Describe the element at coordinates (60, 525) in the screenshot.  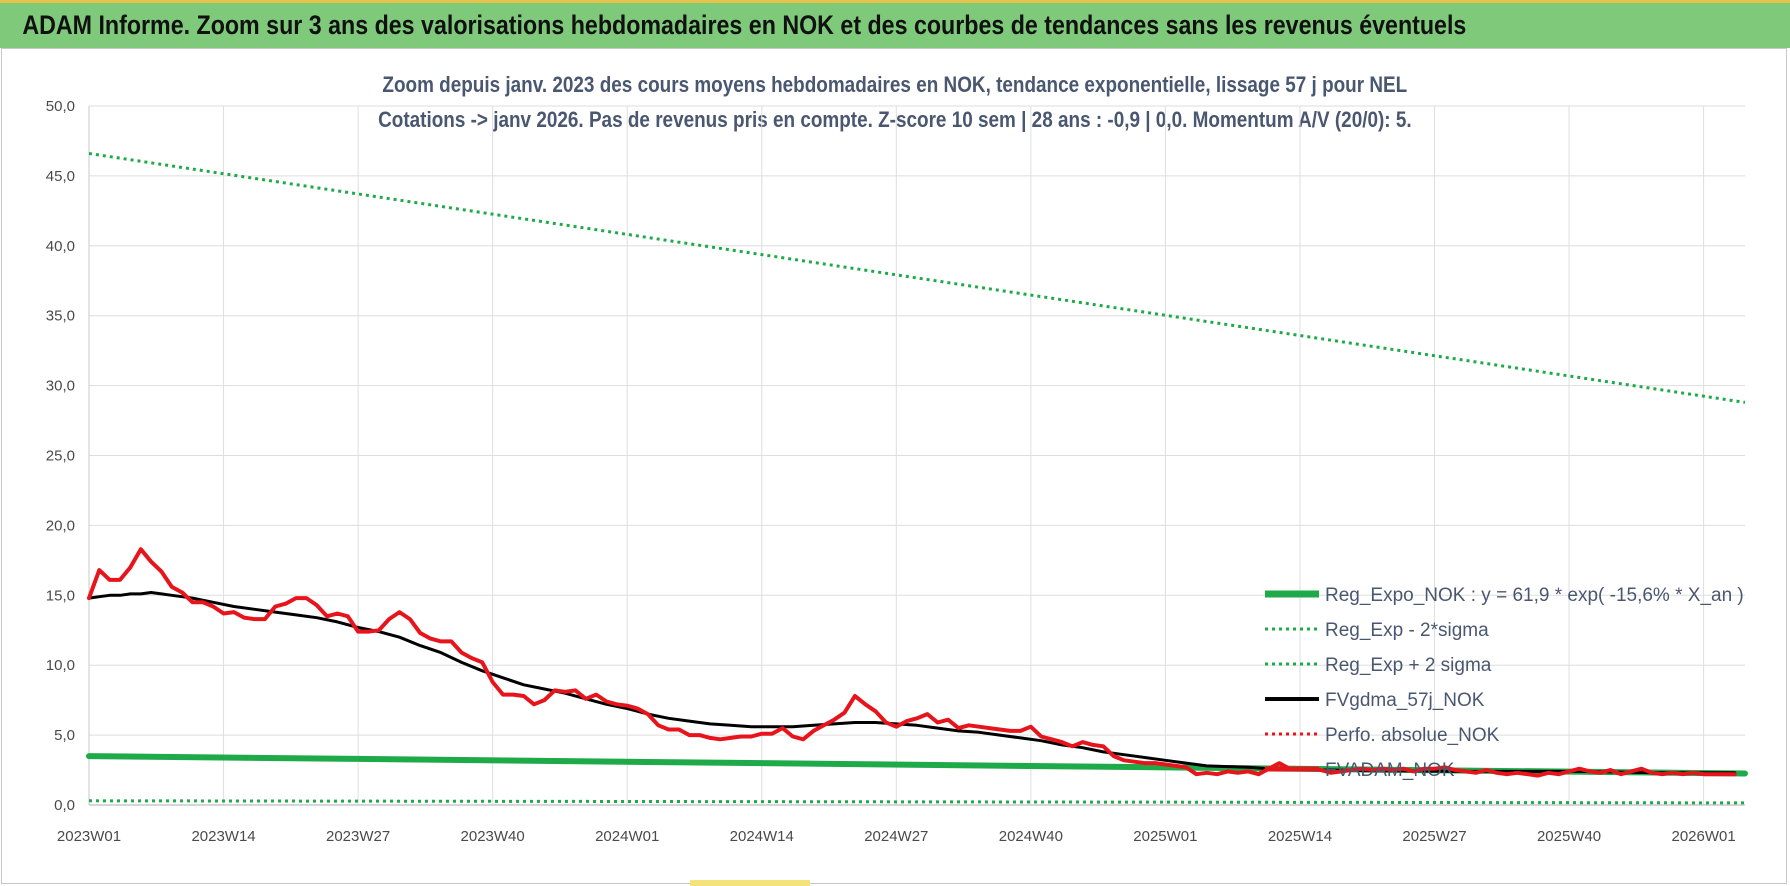
I see `y-tick-label: 20,0` at that location.